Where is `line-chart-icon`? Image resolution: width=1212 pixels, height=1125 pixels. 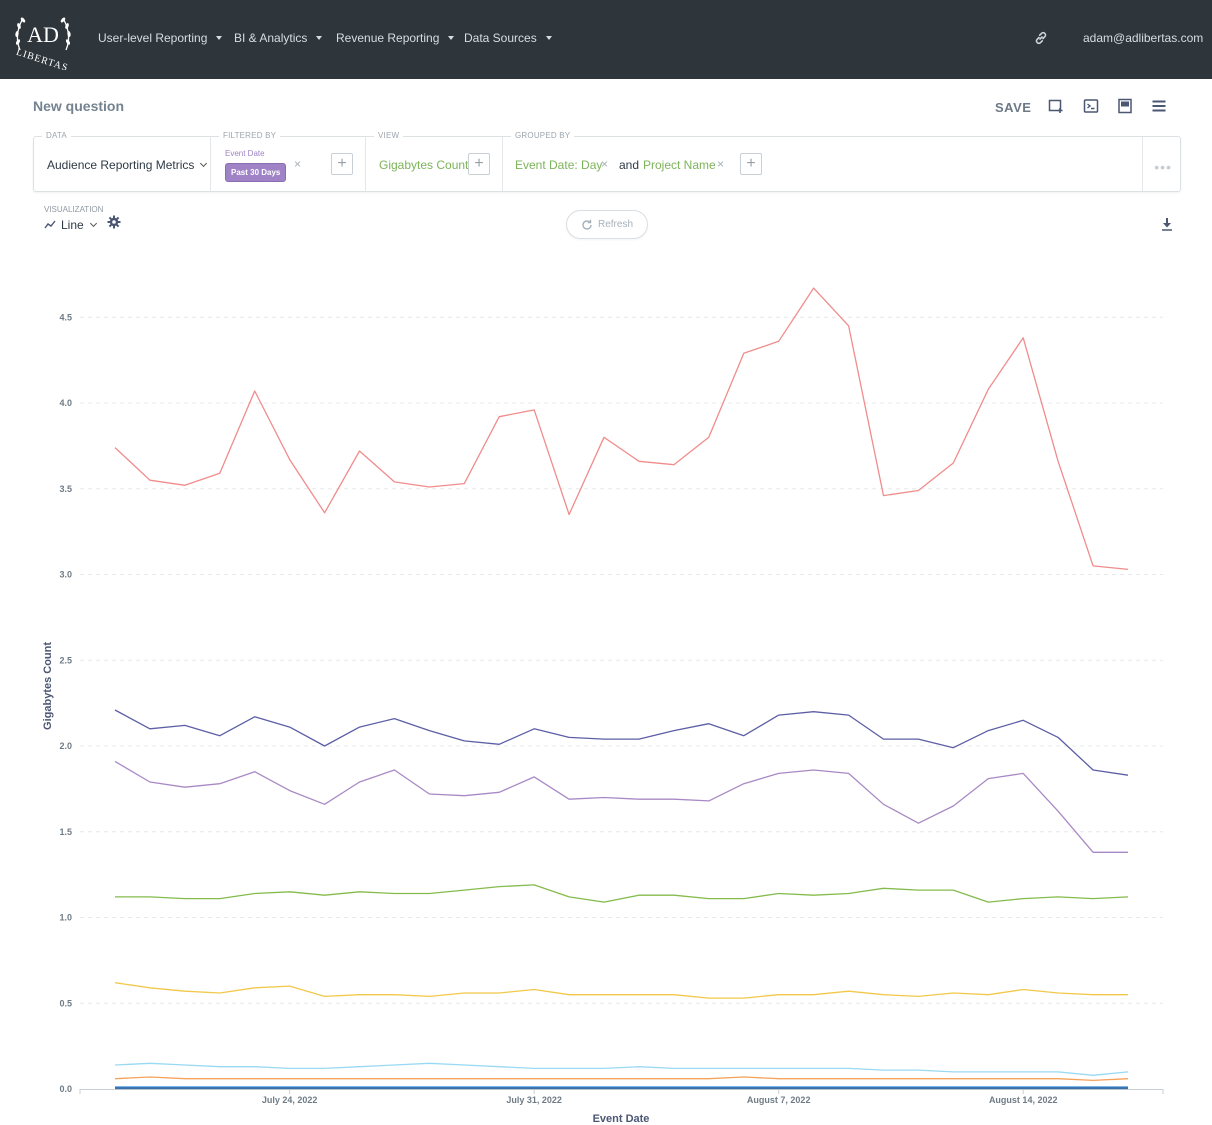
line-chart-icon is located at coordinates (50, 224).